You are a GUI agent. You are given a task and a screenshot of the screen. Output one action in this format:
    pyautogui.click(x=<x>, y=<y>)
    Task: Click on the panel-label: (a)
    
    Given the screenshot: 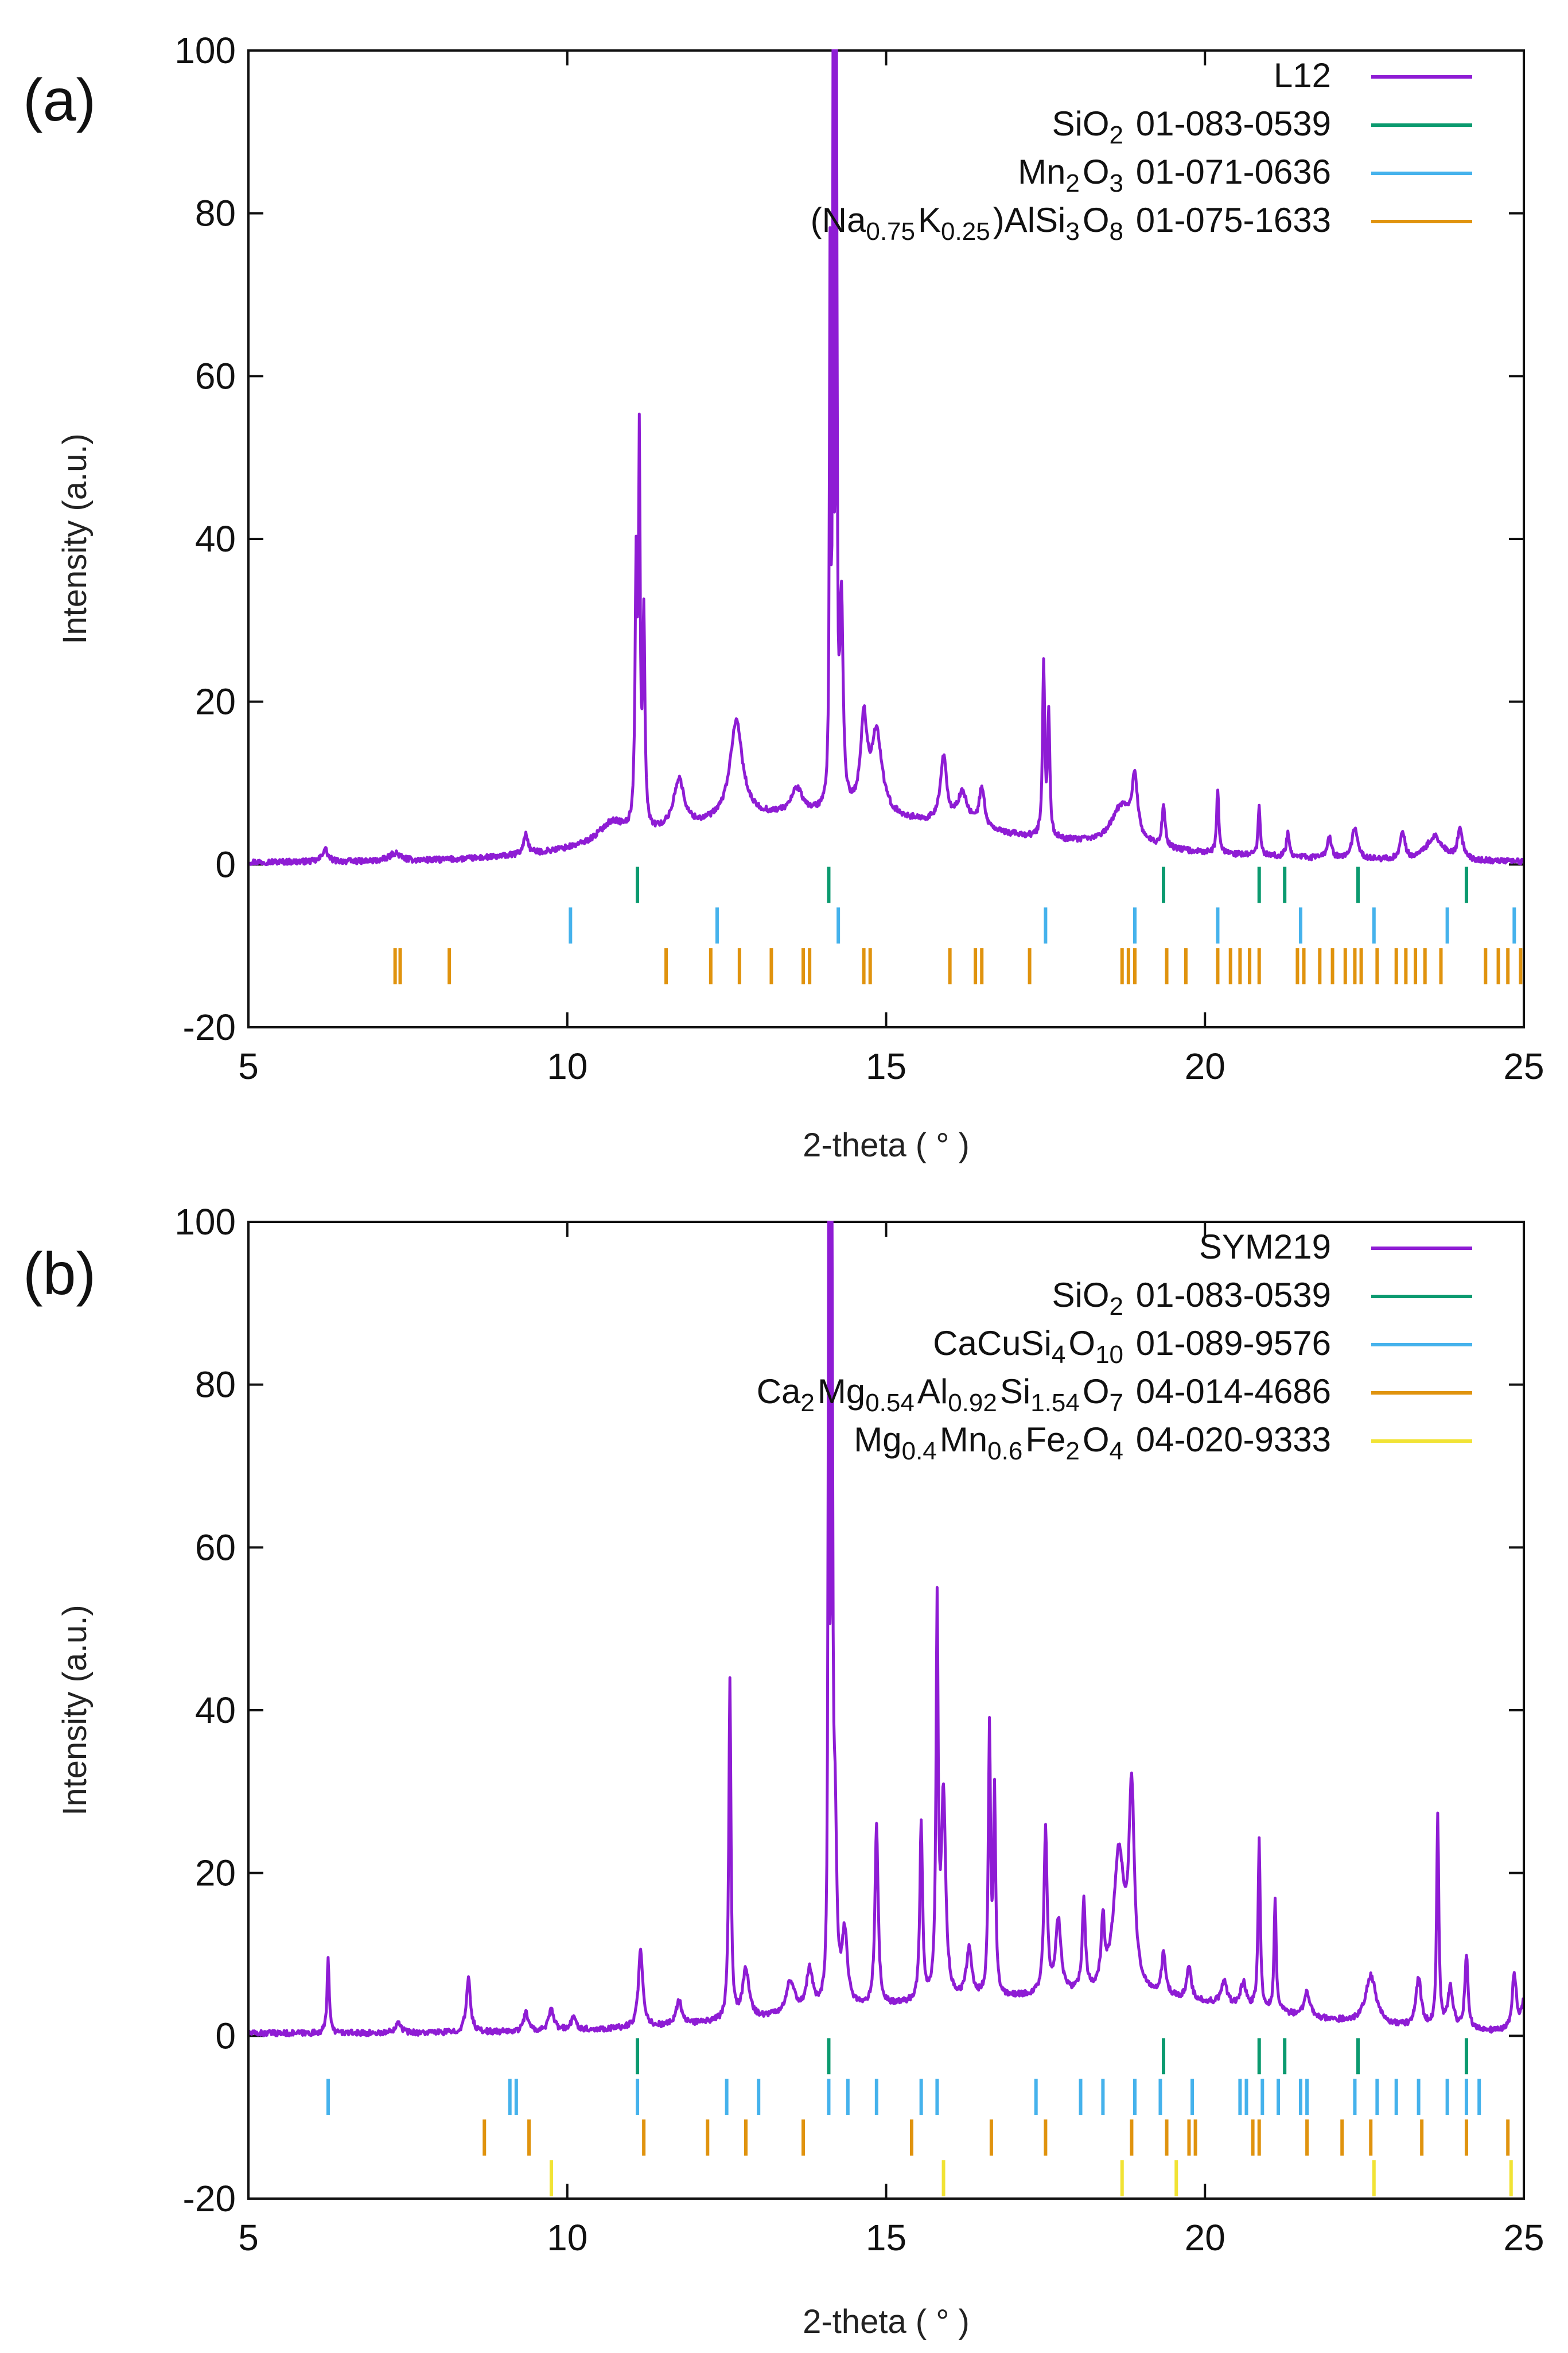 What is the action you would take?
    pyautogui.click(x=59, y=100)
    